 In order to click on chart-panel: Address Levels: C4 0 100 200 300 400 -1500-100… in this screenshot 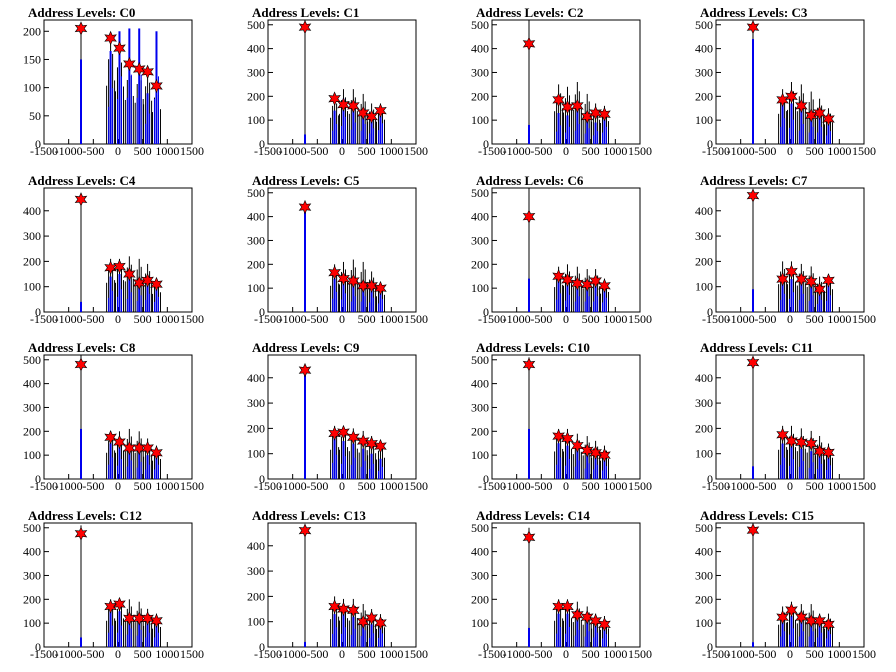, I will do `click(113, 249)`.